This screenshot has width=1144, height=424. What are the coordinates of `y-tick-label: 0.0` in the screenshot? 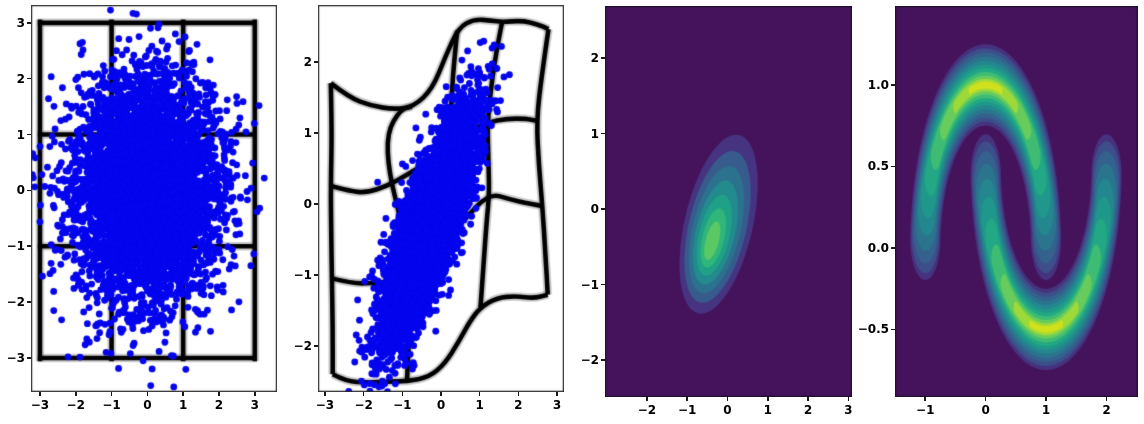 It's located at (878, 247).